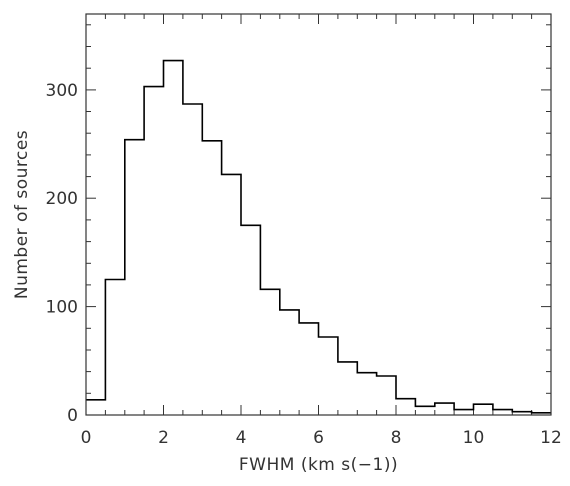 Image resolution: width=570 pixels, height=486 pixels. Describe the element at coordinates (72, 416) in the screenshot. I see `y-tick-label: 0` at that location.